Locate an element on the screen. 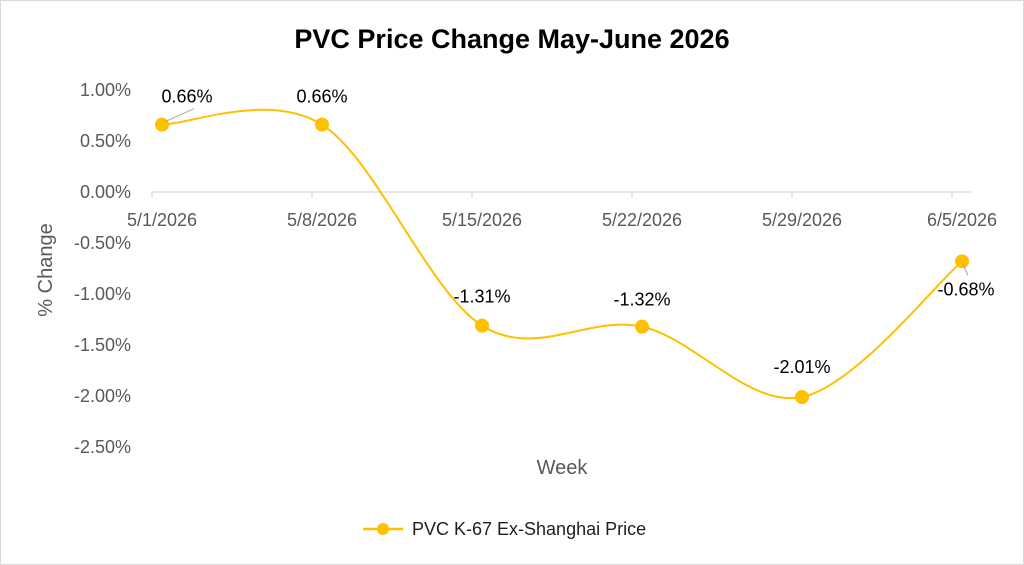 This screenshot has height=565, width=1024. y-tick-label: -1.00% is located at coordinates (102, 294).